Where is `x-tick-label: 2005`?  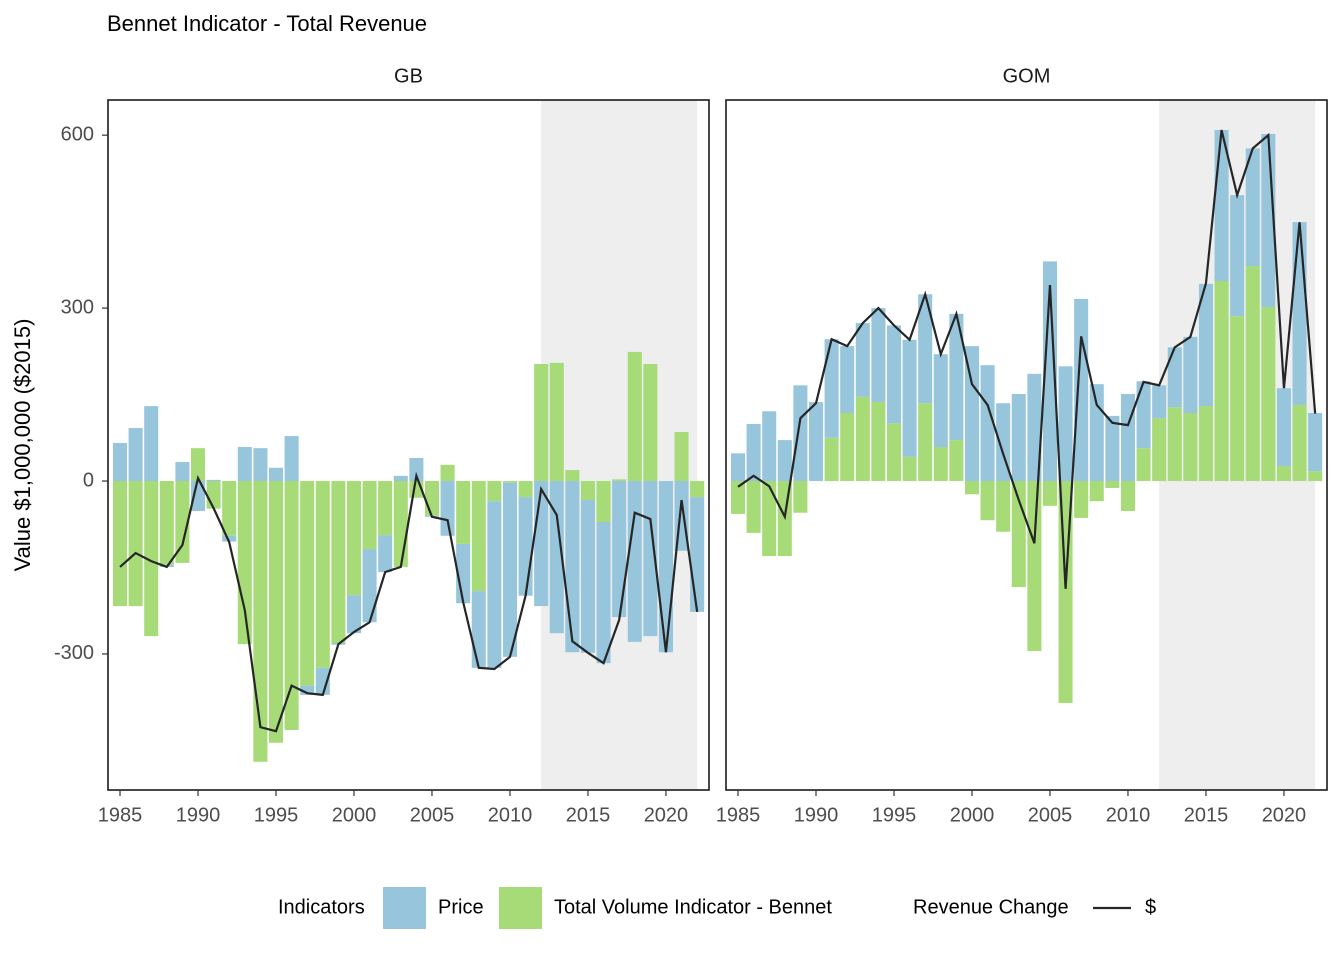
x-tick-label: 2005 is located at coordinates (432, 815).